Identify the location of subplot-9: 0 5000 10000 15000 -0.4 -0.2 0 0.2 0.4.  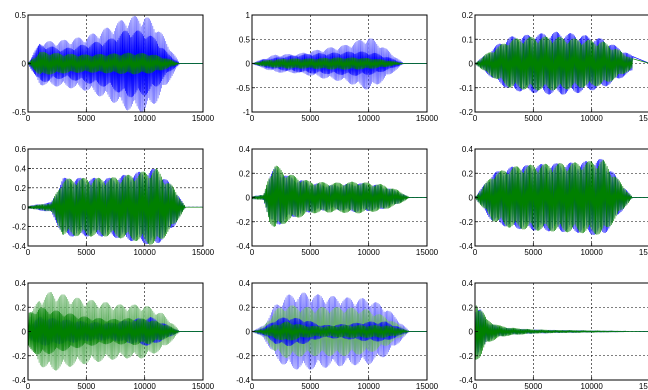
(553, 334).